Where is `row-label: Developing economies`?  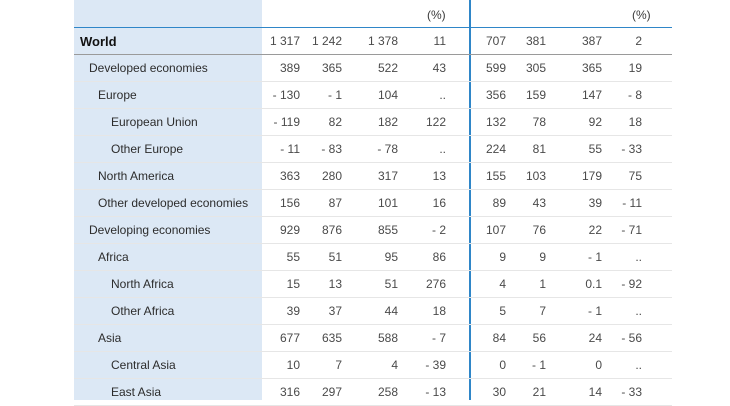
row-label: Developing economies is located at coordinates (150, 230).